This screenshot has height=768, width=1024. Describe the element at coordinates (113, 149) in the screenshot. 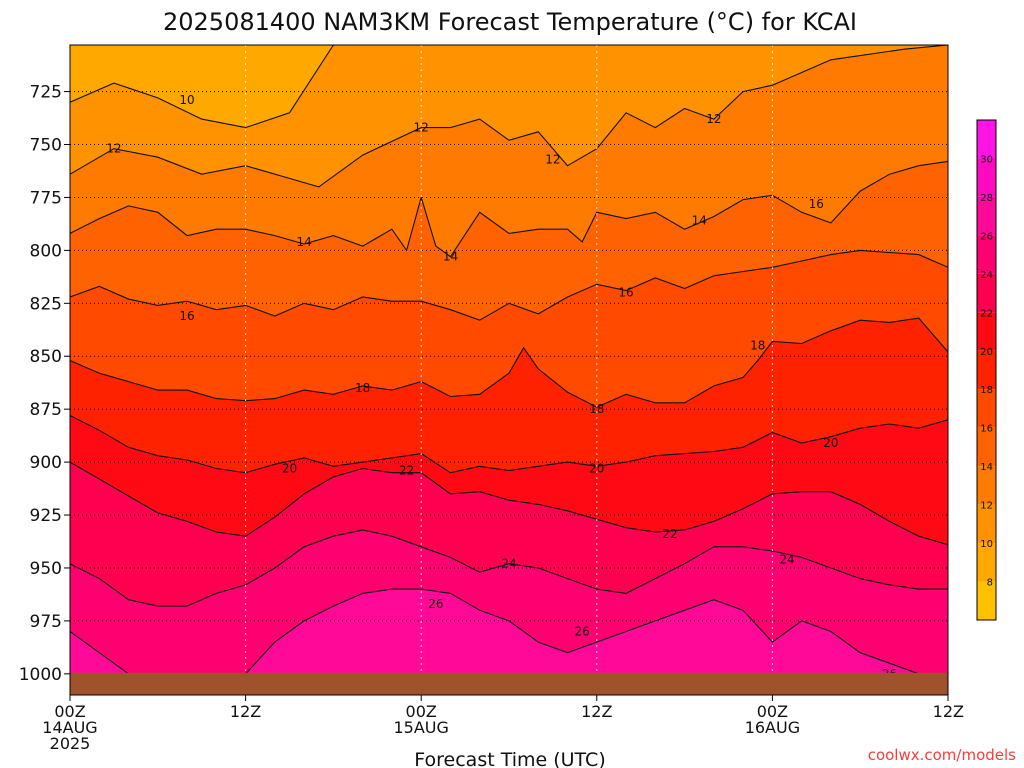

I see `contour-label-1: 12` at that location.